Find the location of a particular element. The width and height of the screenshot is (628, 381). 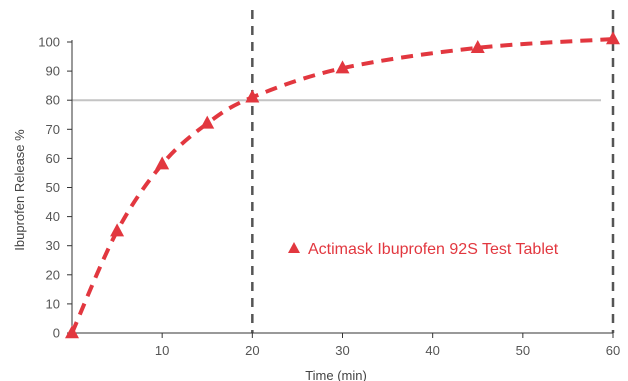

x-tick-label: 40 is located at coordinates (432, 350).